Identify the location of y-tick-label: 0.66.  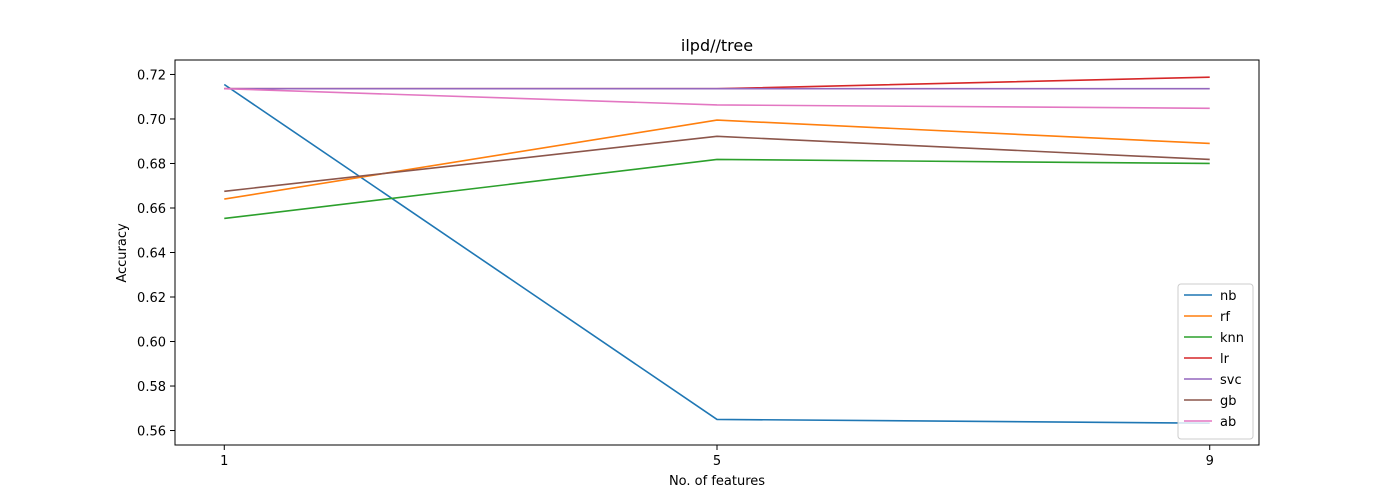
(151, 209).